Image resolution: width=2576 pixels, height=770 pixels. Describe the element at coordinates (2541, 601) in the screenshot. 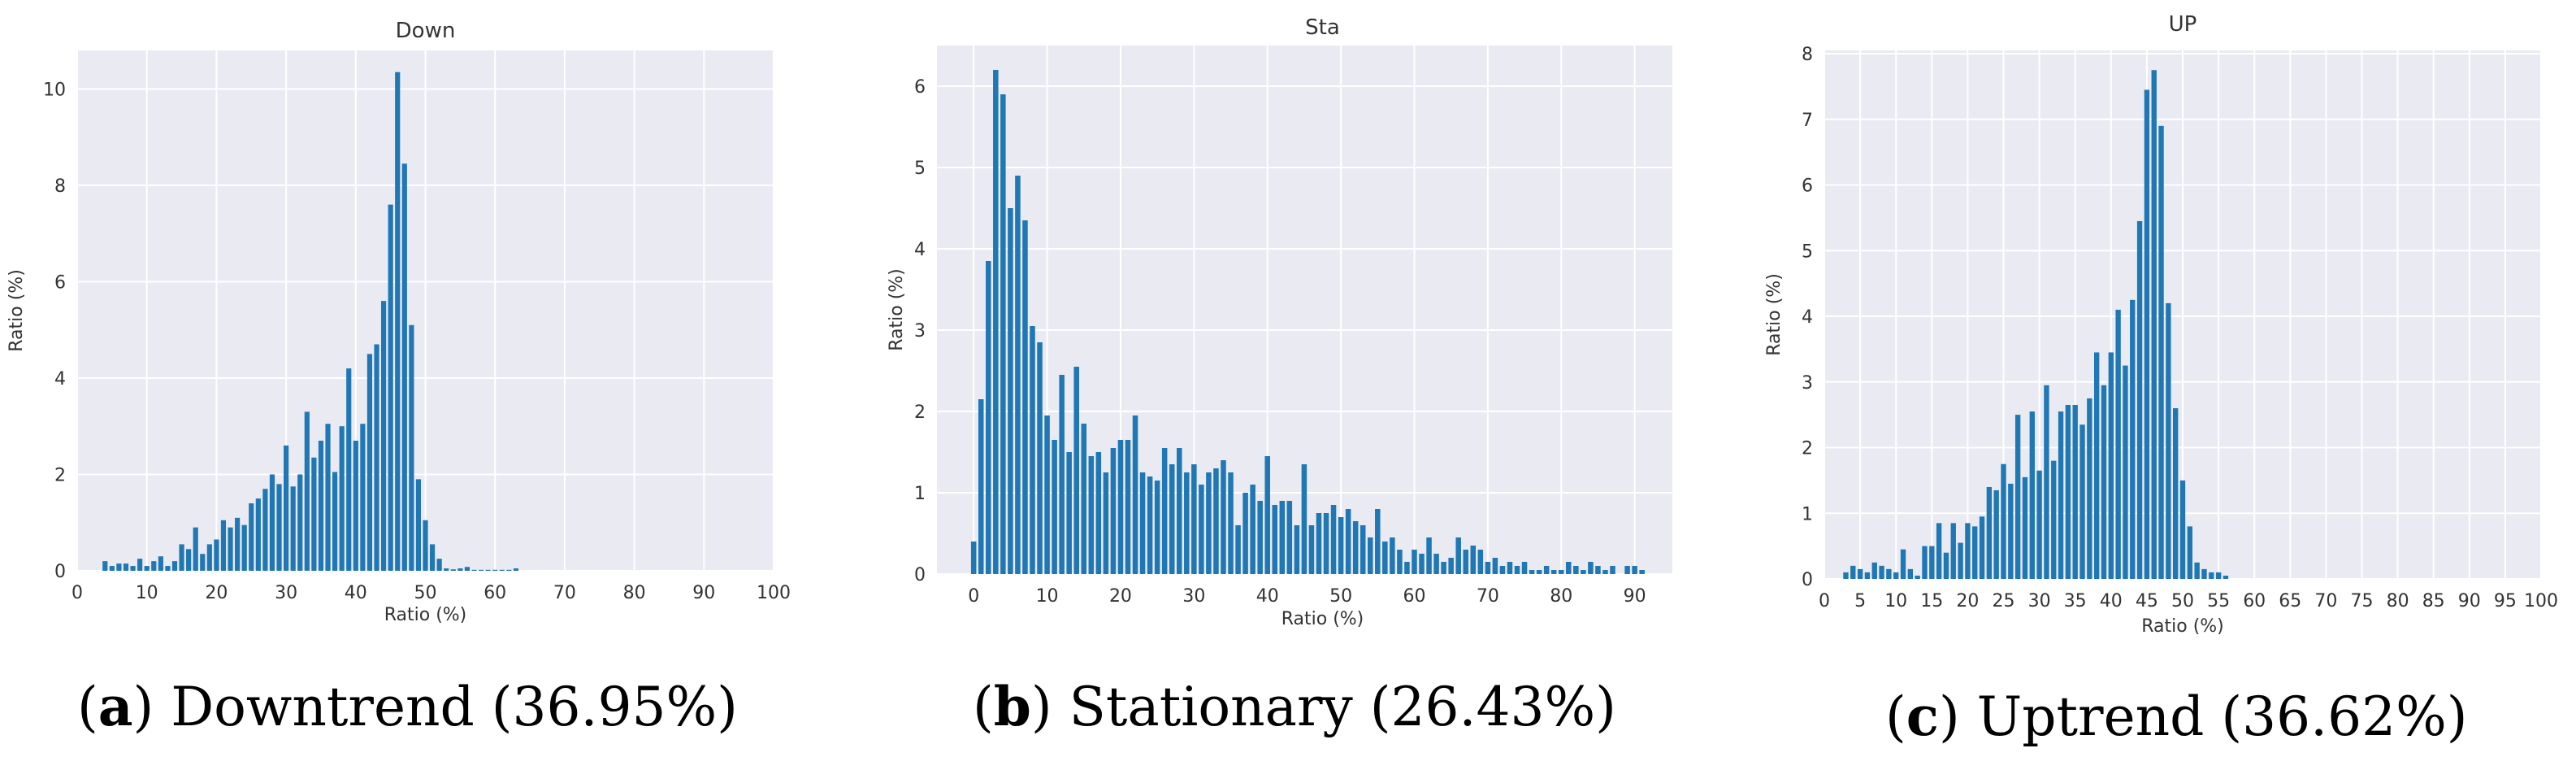

I see `x-tick-label: 100` at that location.